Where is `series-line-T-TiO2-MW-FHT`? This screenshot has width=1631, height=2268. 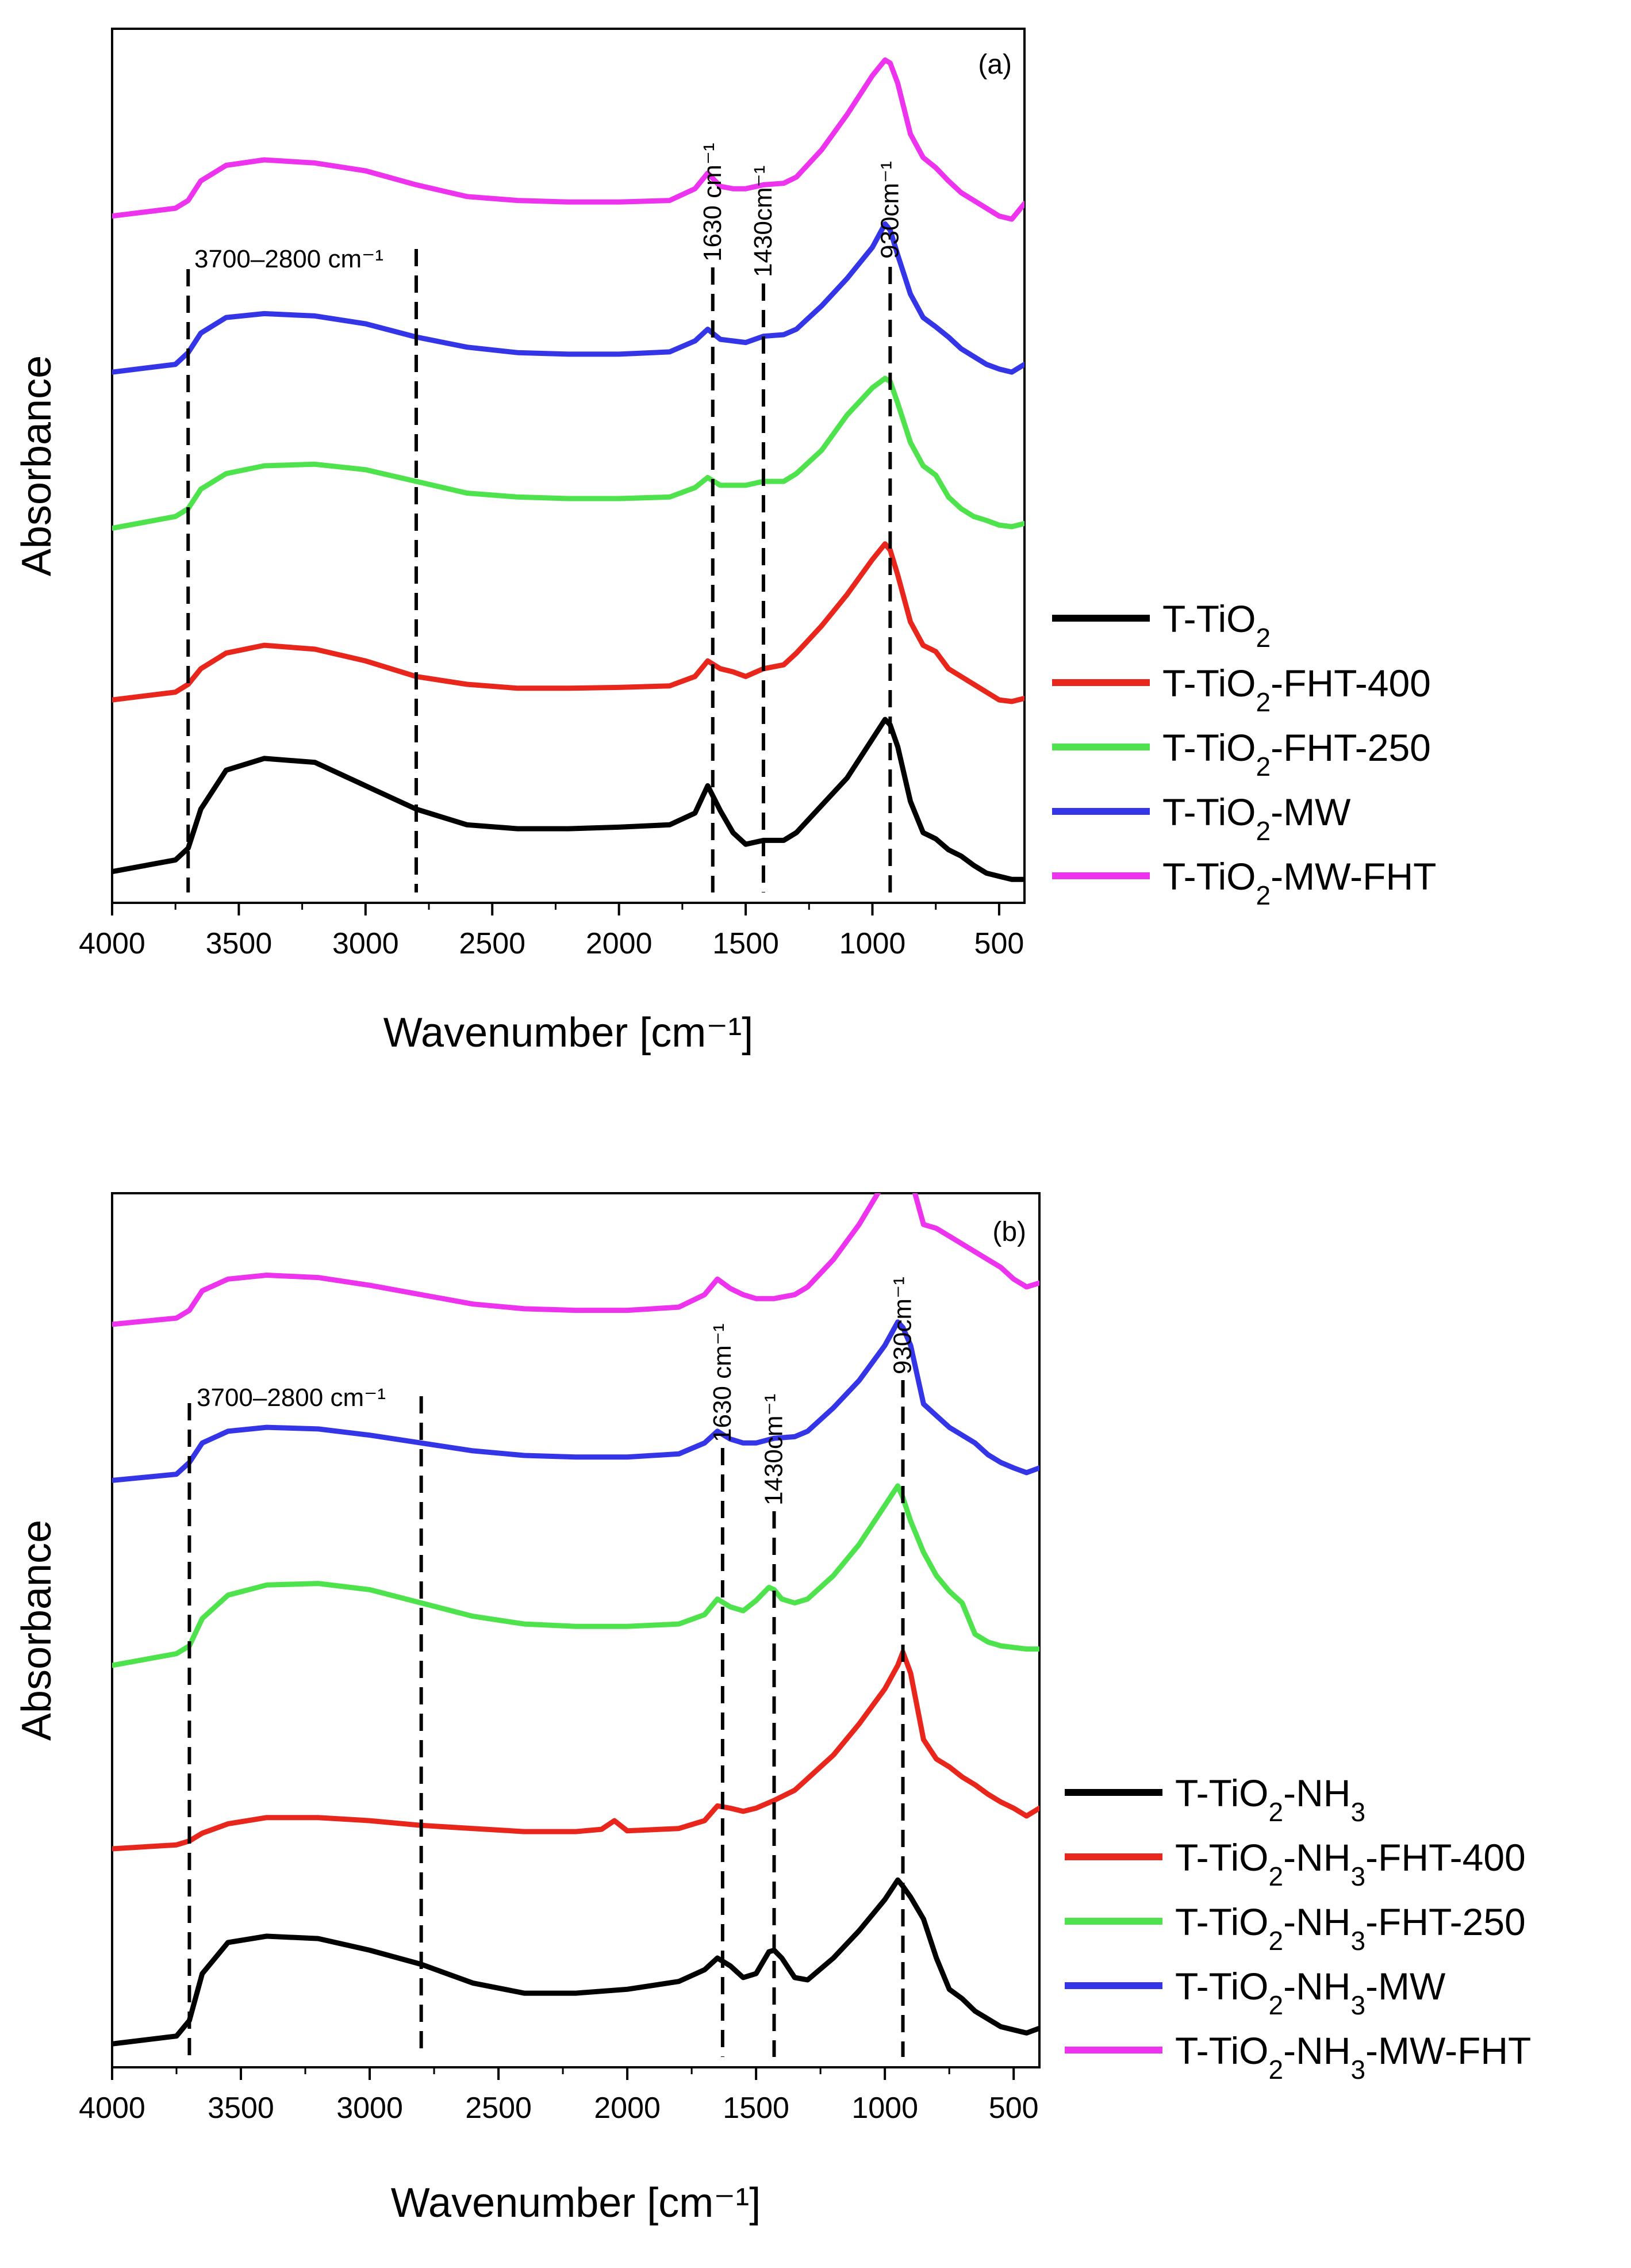 series-line-T-TiO2-MW-FHT is located at coordinates (568, 139).